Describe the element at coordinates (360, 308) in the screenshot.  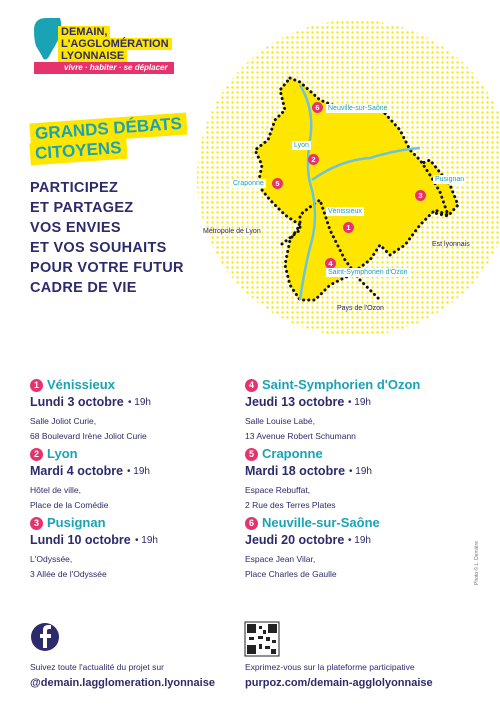
I see `region-label: Pays de l'Ozon` at that location.